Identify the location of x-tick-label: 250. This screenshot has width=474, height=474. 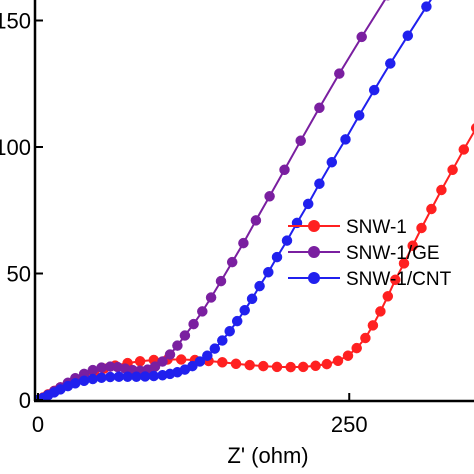
(349, 424).